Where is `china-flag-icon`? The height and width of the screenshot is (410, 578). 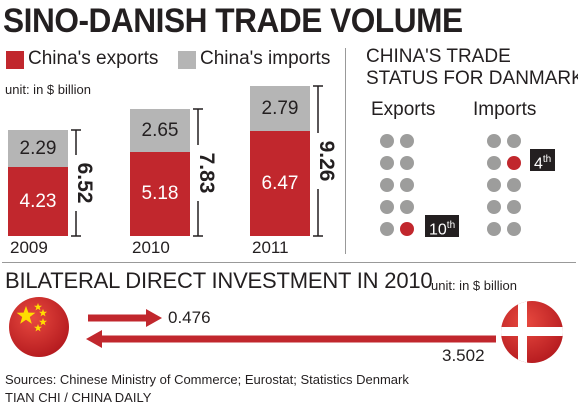
china-flag-icon is located at coordinates (39, 327).